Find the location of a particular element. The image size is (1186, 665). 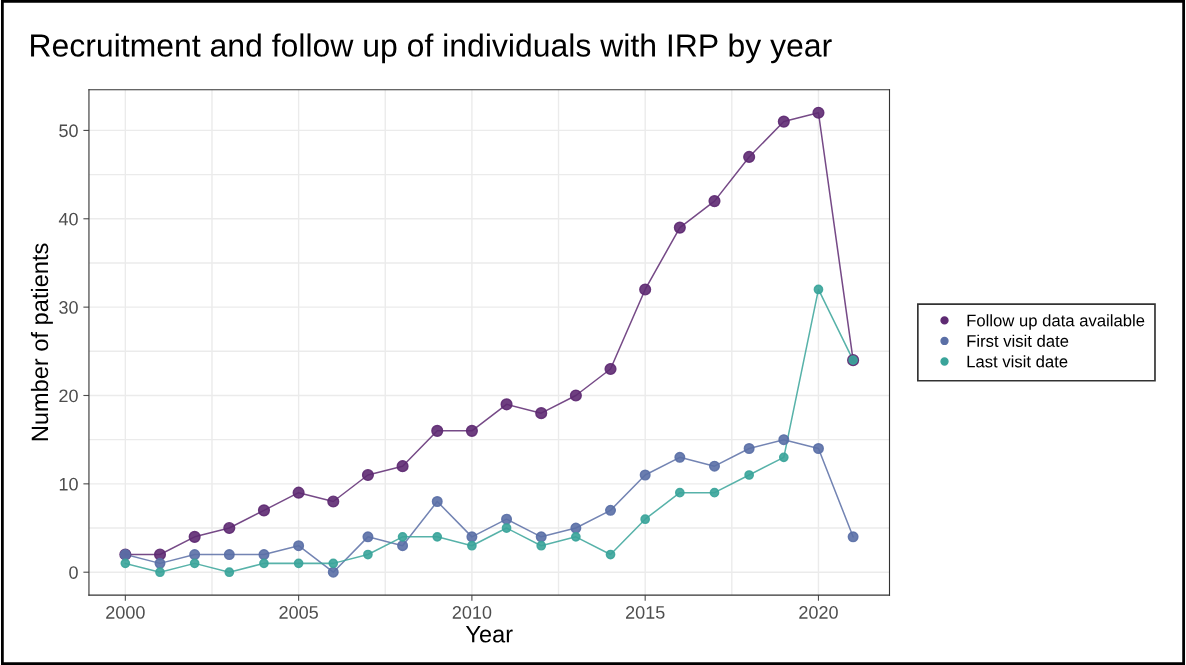

y-tick-label: 10 is located at coordinates (68, 484).